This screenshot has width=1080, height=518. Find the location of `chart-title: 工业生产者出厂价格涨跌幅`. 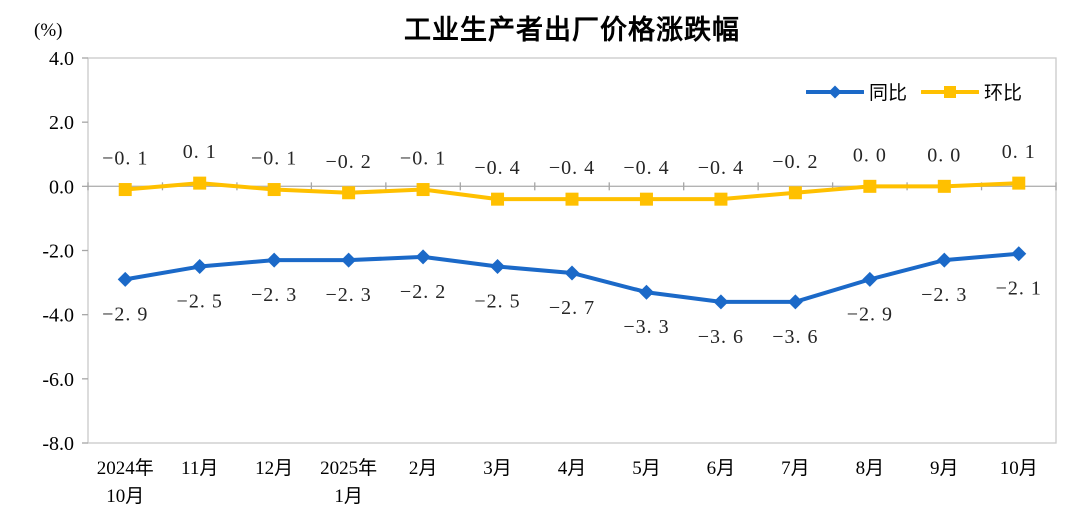

chart-title: 工业生产者出厂价格涨跌幅 is located at coordinates (572, 30).